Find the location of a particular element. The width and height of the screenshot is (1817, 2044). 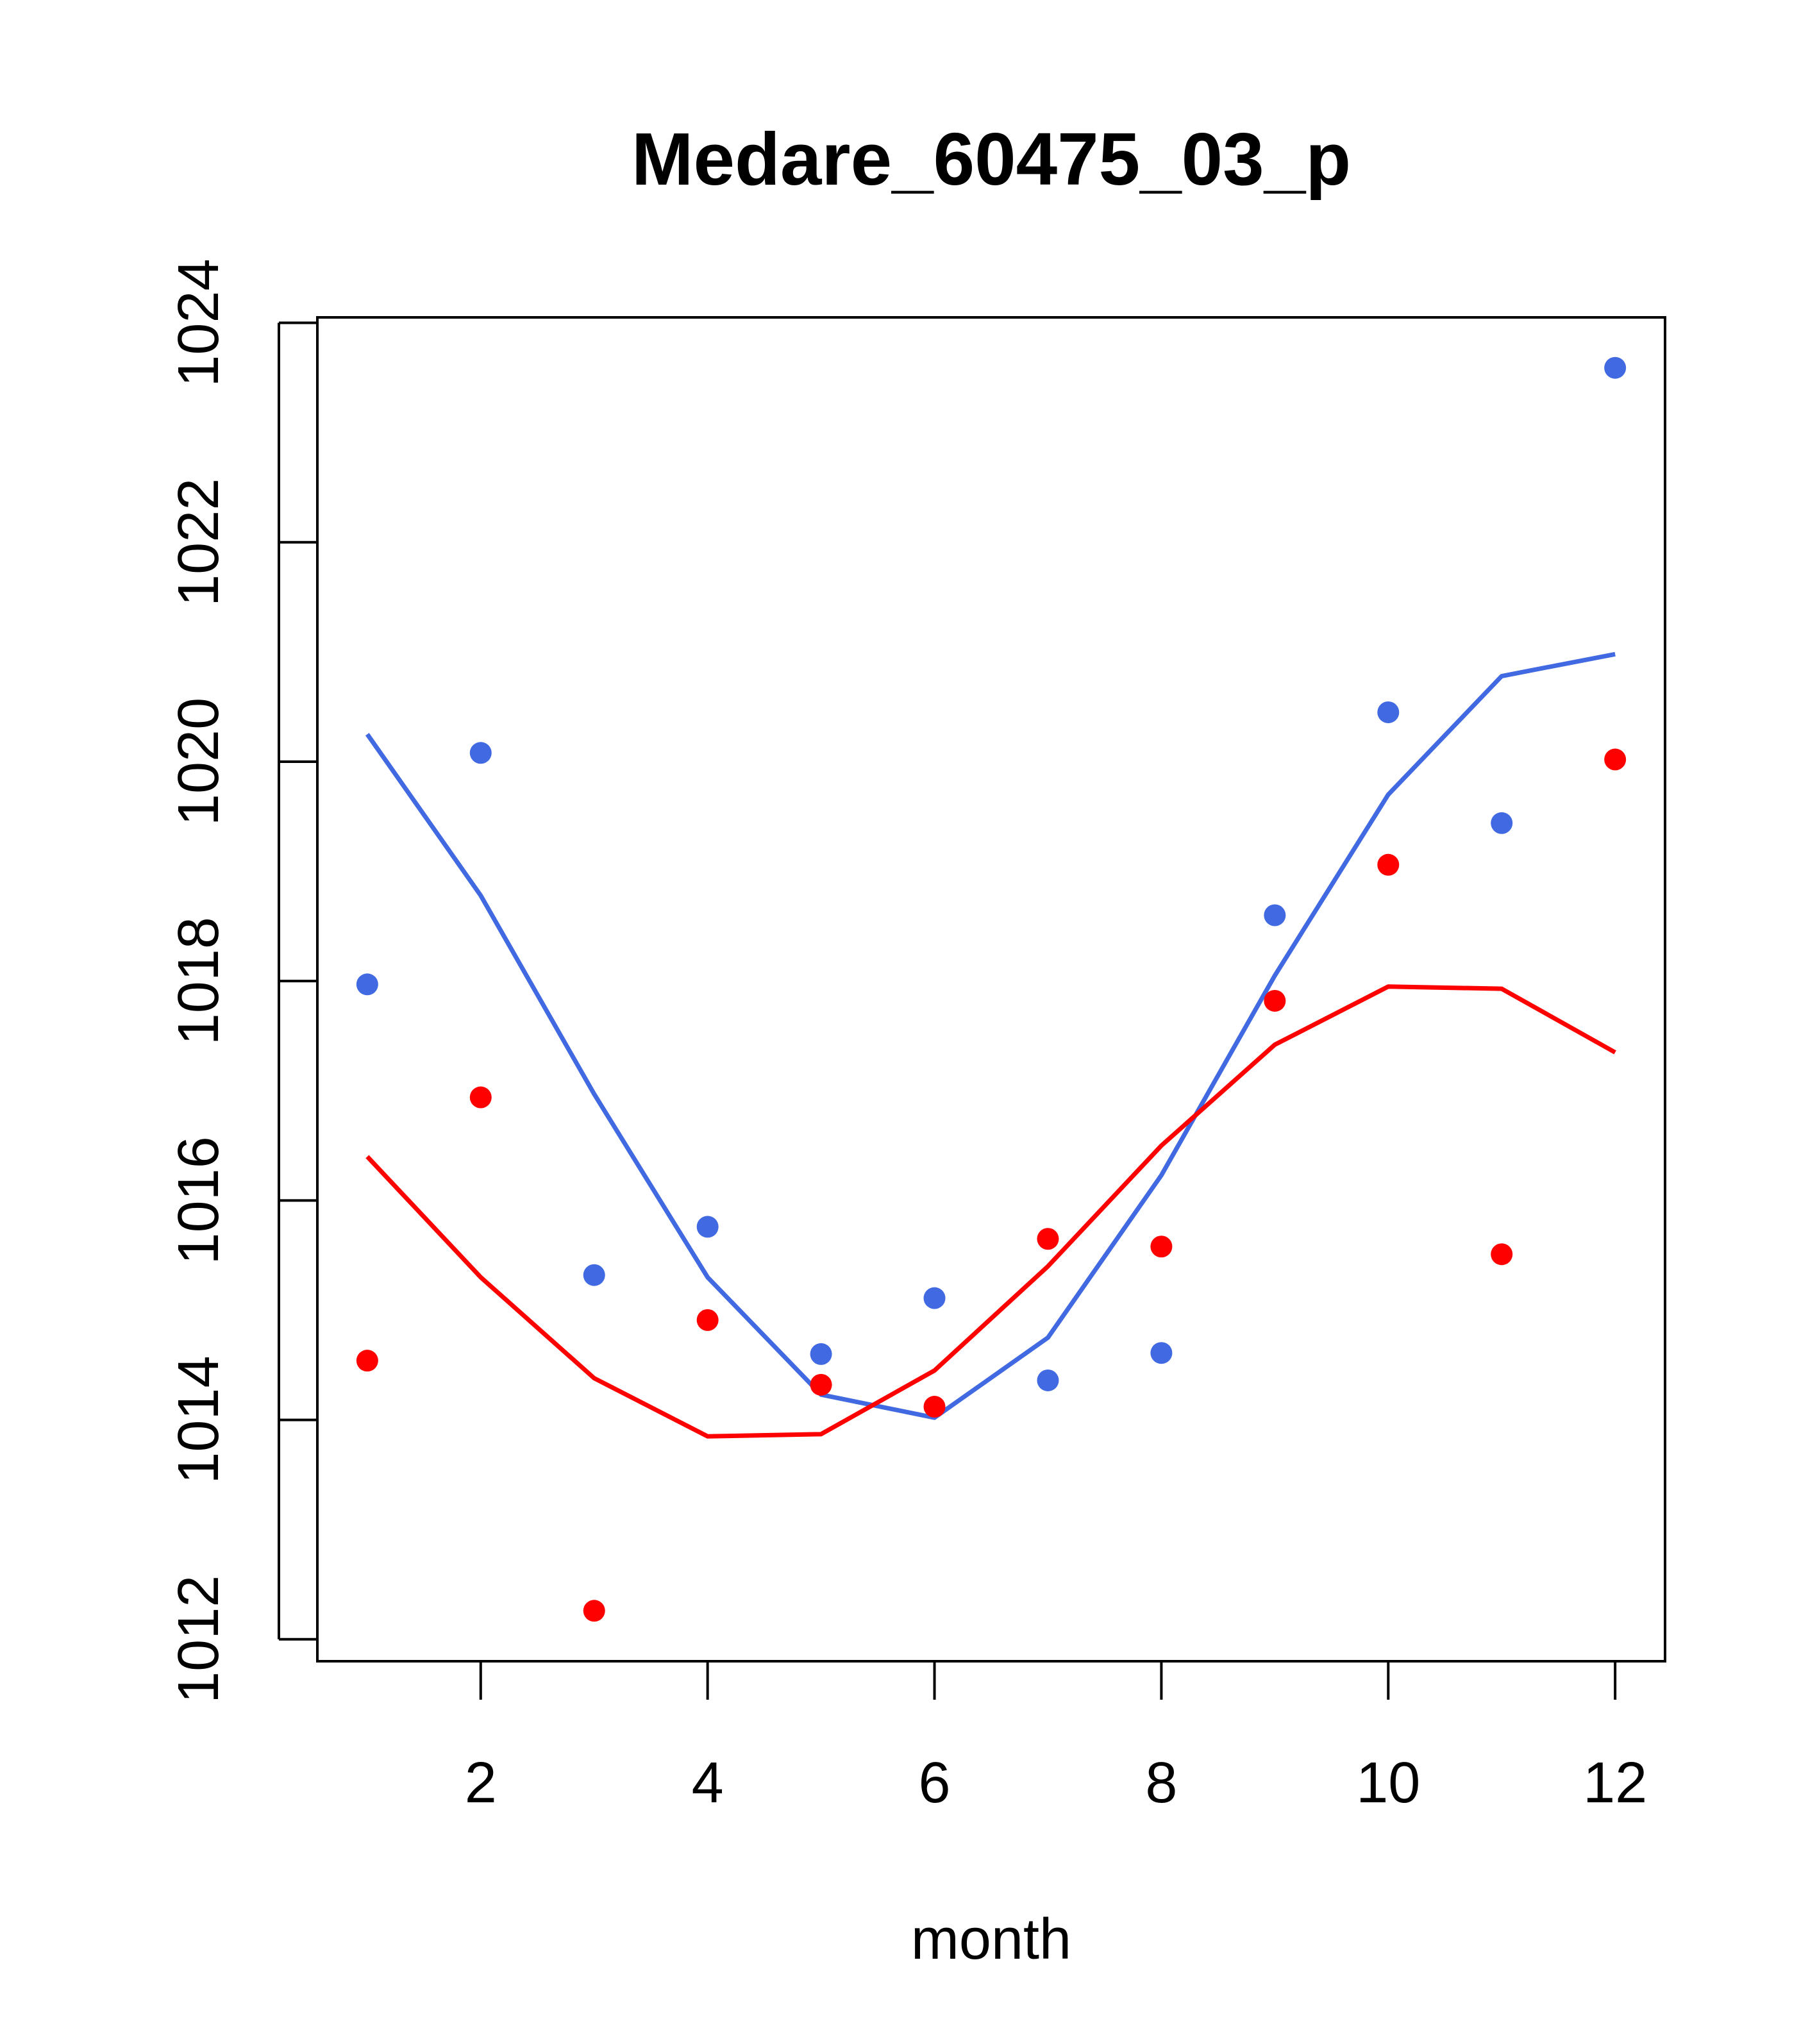

x-axis-label: month is located at coordinates (991, 1940).